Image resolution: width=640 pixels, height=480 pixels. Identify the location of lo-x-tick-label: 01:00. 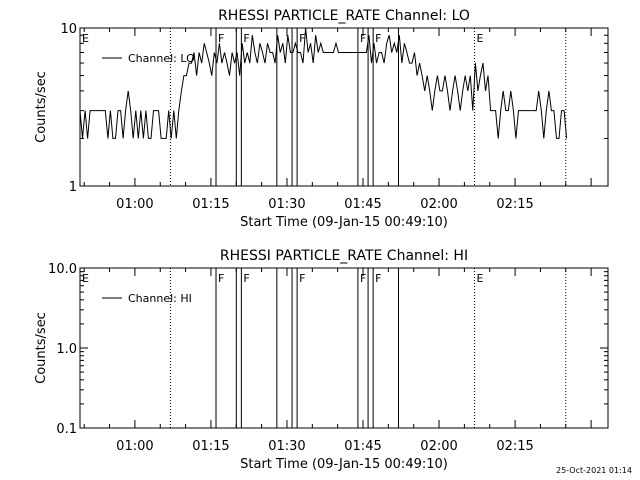
(134, 204).